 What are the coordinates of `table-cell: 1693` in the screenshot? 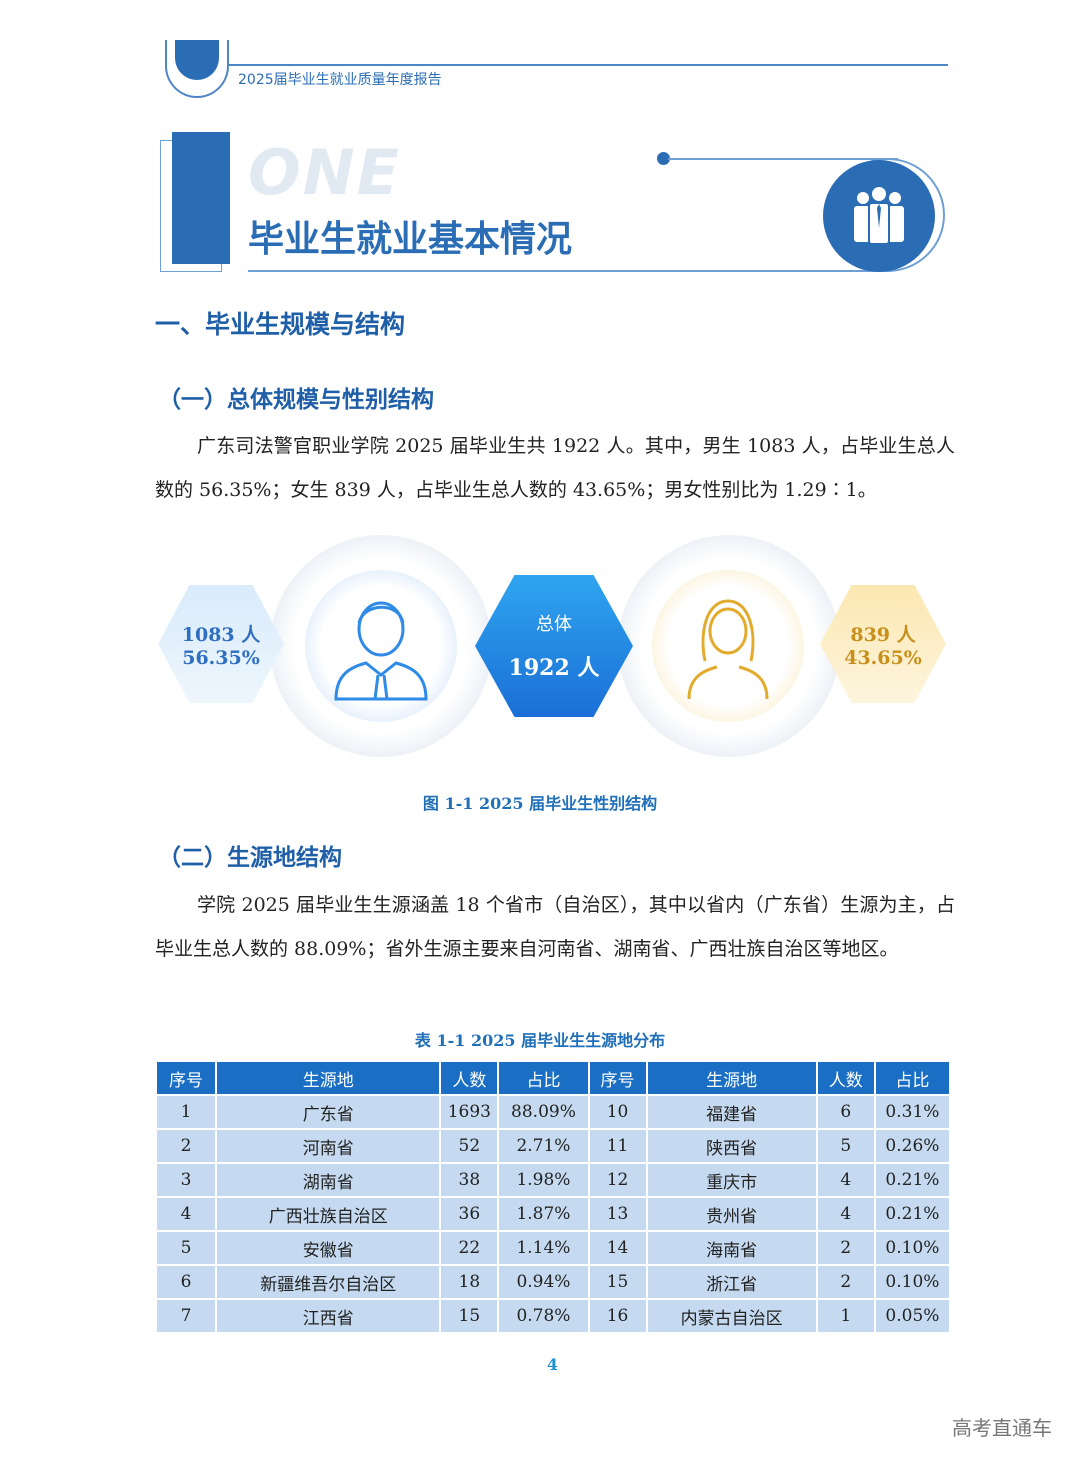 It's located at (469, 1112).